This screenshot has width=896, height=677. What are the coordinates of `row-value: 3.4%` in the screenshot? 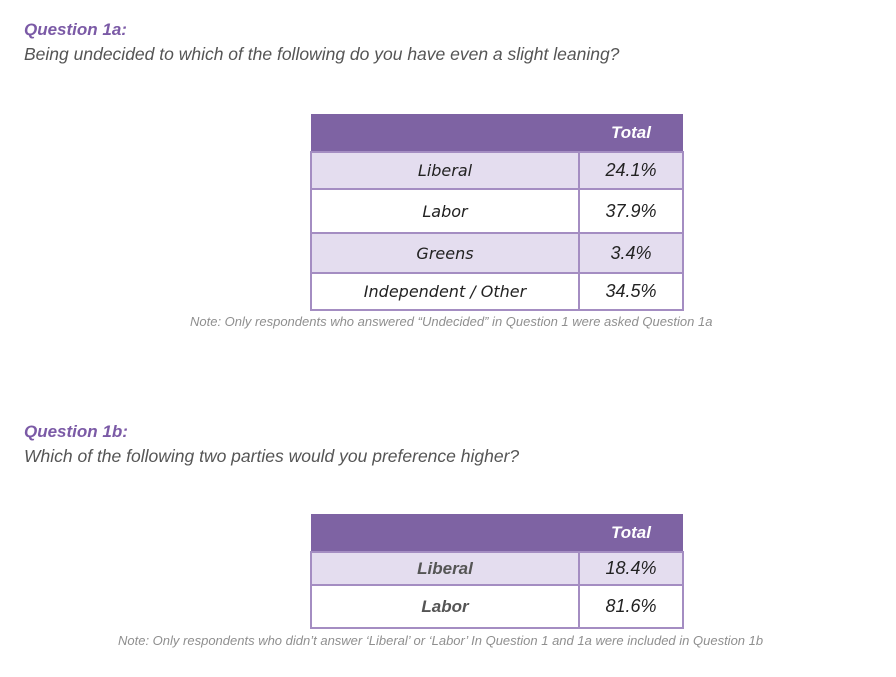 It's located at (631, 253).